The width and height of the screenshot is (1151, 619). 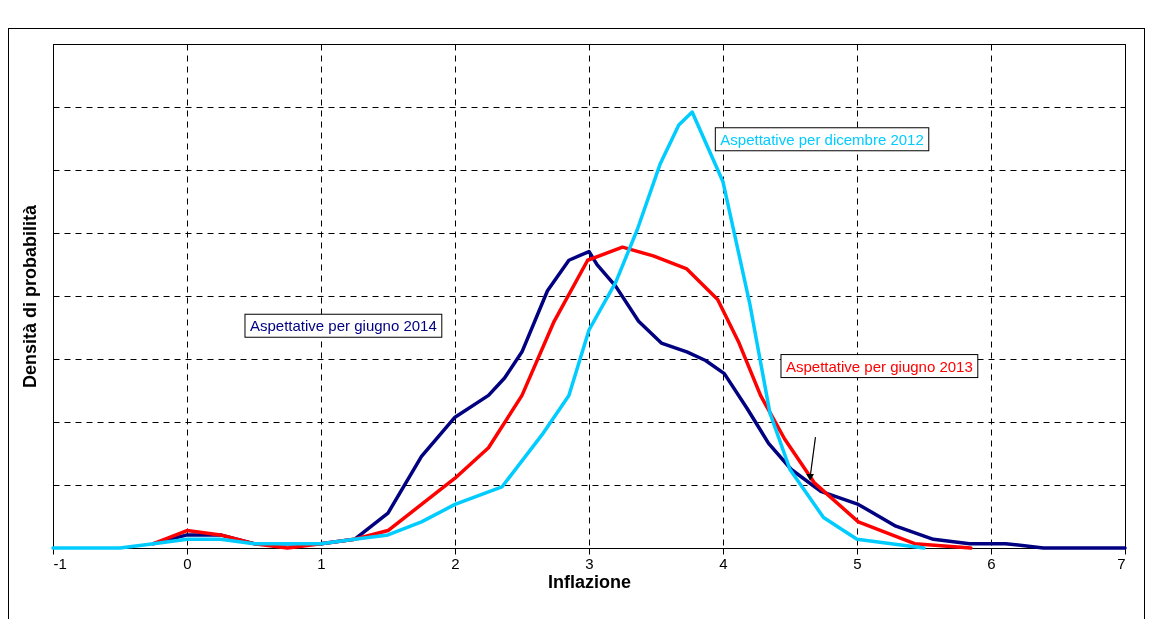 What do you see at coordinates (60, 563) in the screenshot?
I see `x-tick-label: -1` at bounding box center [60, 563].